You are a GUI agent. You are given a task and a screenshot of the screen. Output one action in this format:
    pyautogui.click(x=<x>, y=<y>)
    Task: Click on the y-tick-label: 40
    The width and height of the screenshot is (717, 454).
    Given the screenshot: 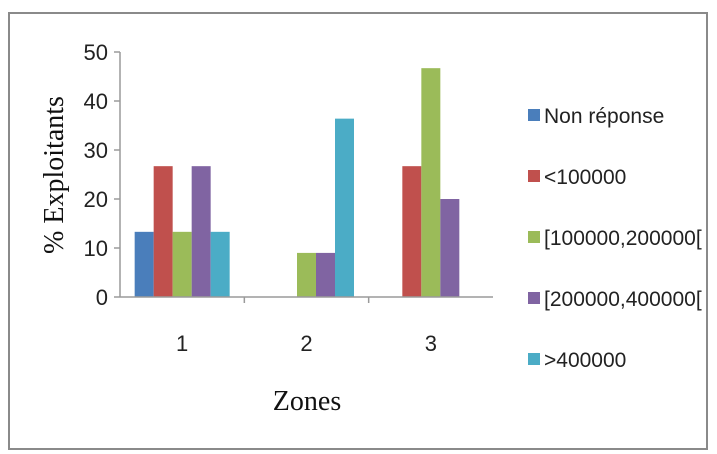 What is the action you would take?
    pyautogui.click(x=96, y=101)
    